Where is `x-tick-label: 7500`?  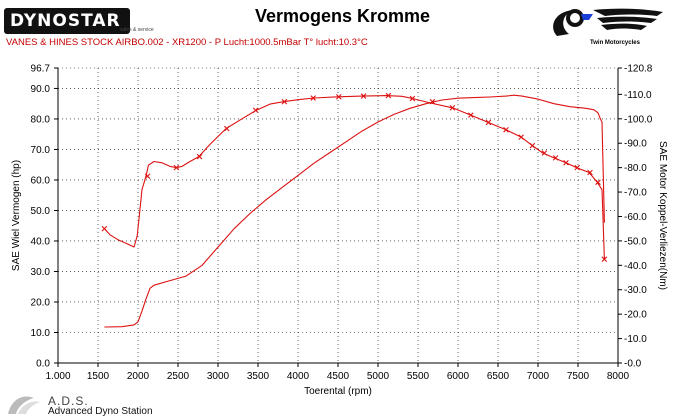 x-tick-label: 7500 is located at coordinates (578, 376).